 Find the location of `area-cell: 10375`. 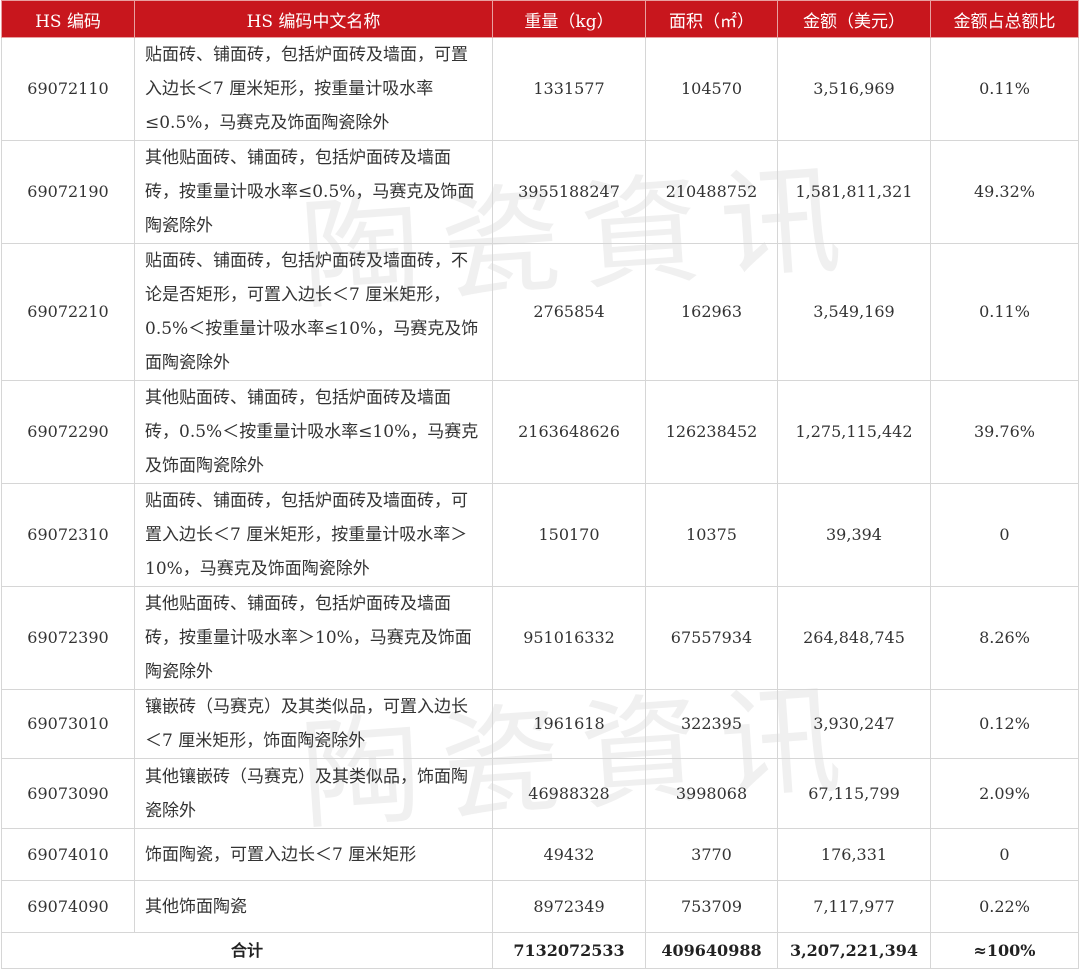

area-cell: 10375 is located at coordinates (711, 535).